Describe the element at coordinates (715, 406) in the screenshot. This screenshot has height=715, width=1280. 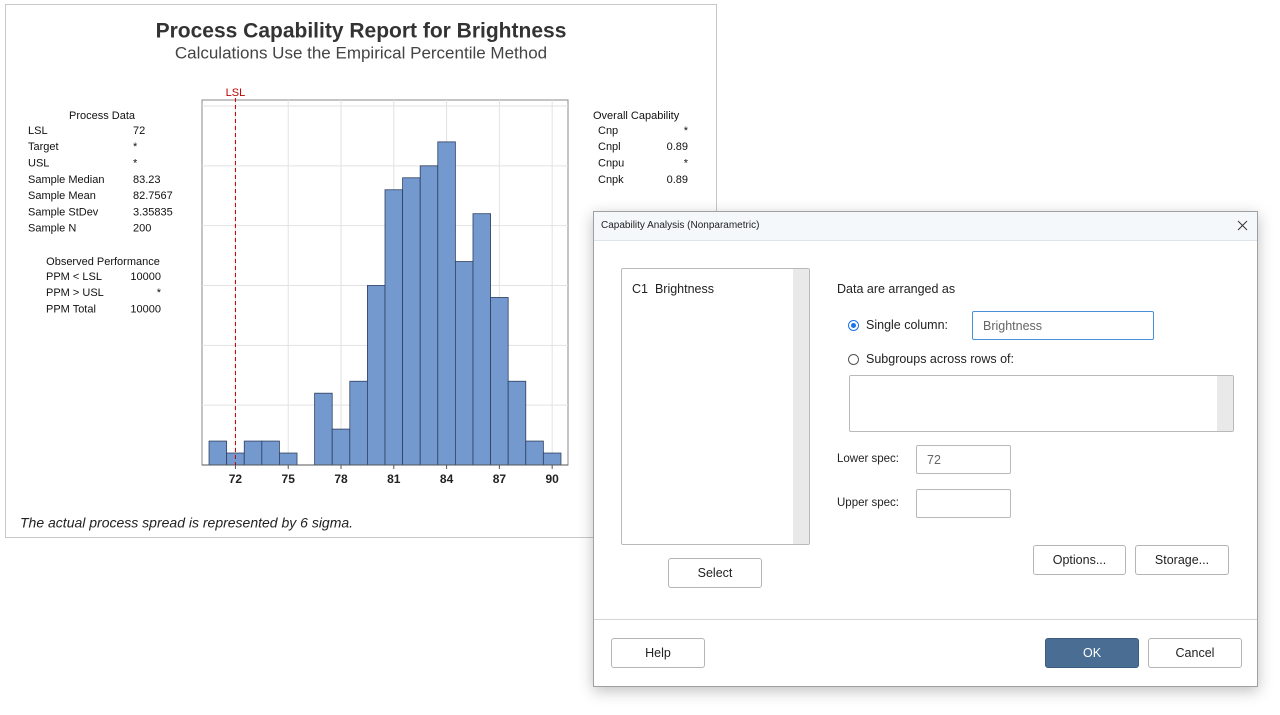
I see `column-list: C1 Brightness` at that location.